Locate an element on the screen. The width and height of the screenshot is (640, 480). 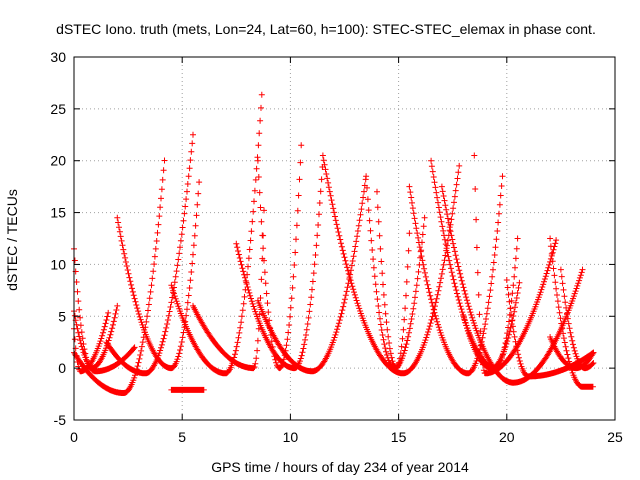
x-tick-label: 0 is located at coordinates (74, 437).